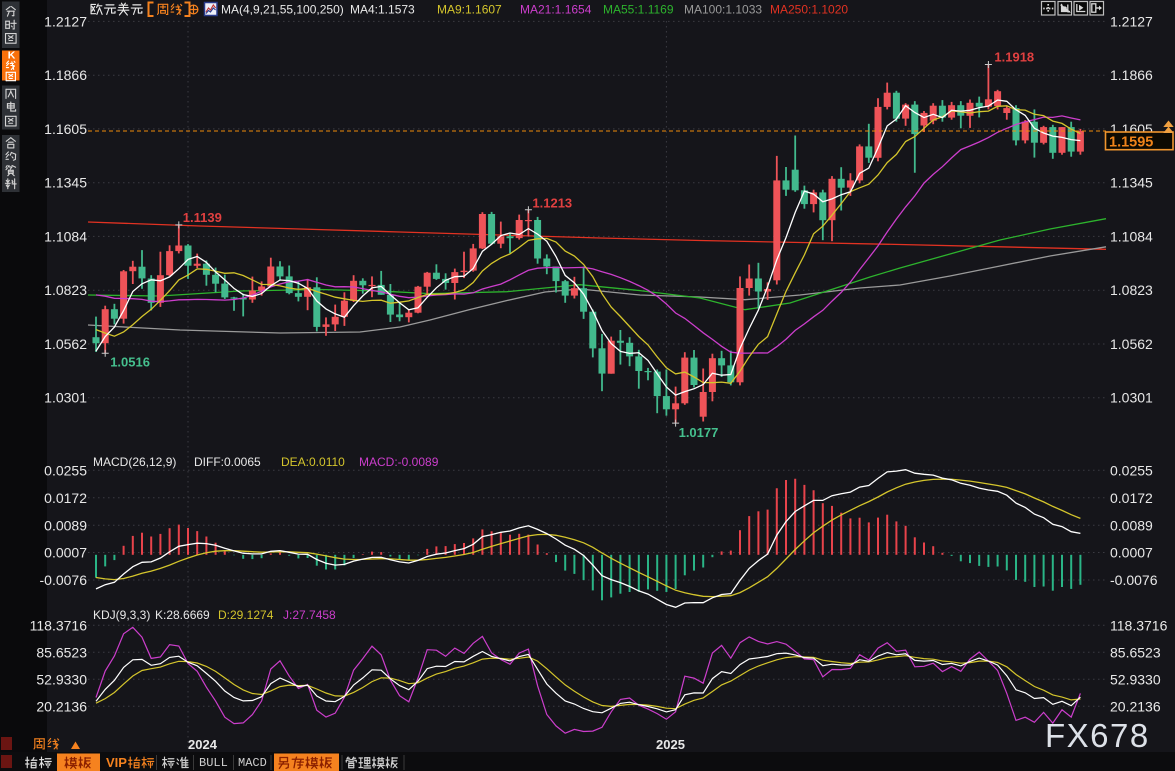 The height and width of the screenshot is (771, 1175). Describe the element at coordinates (638, 10) in the screenshot. I see `svg-text: MA55:1.1169` at that location.